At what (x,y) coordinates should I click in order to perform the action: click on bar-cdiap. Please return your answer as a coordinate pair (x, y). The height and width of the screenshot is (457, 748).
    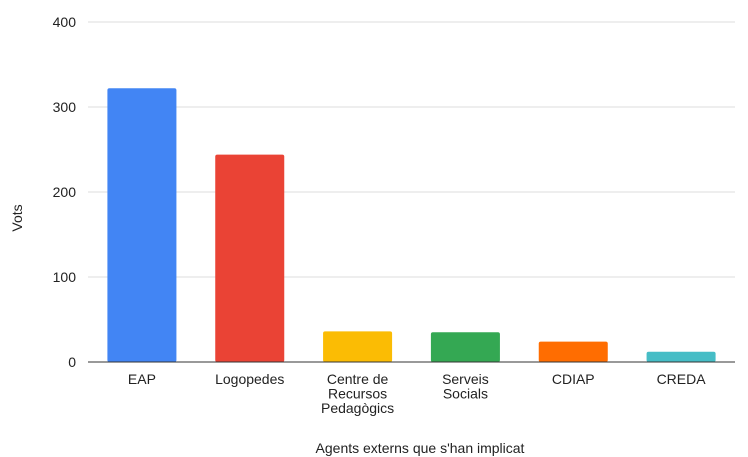
    Looking at the image, I should click on (573, 351).